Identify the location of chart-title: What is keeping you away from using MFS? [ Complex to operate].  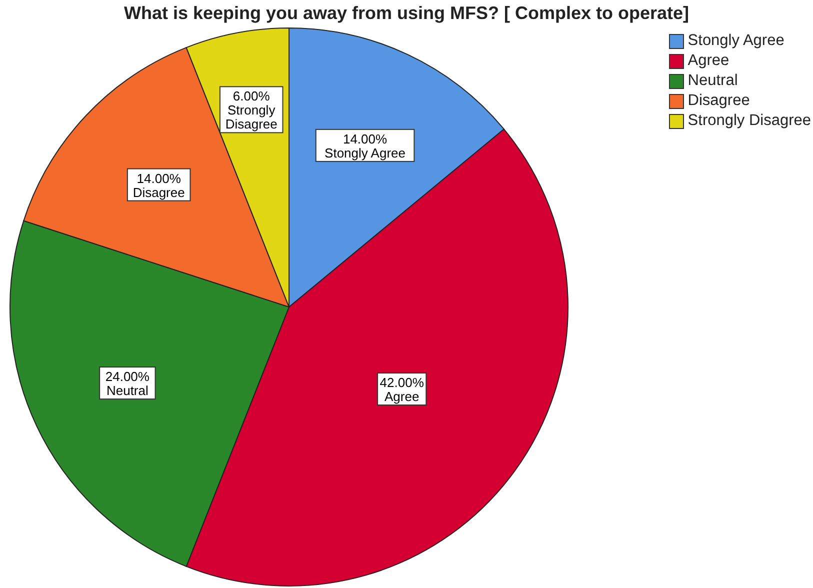
(406, 13).